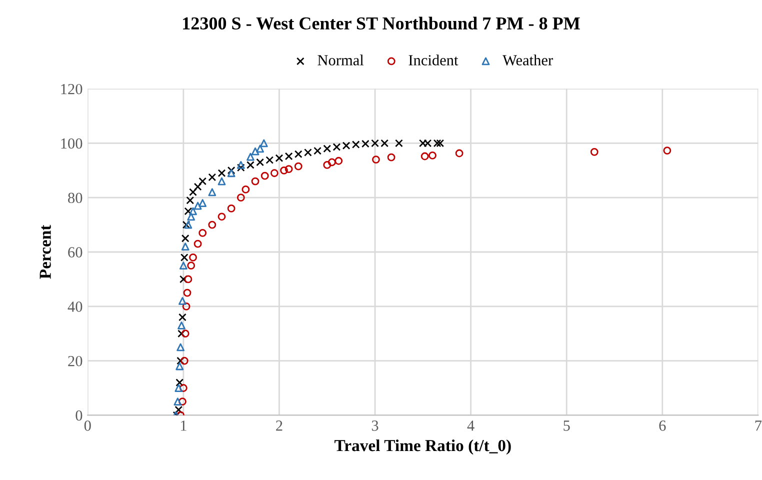 The image size is (762, 480). What do you see at coordinates (433, 60) in the screenshot?
I see `legend-label: Incident` at bounding box center [433, 60].